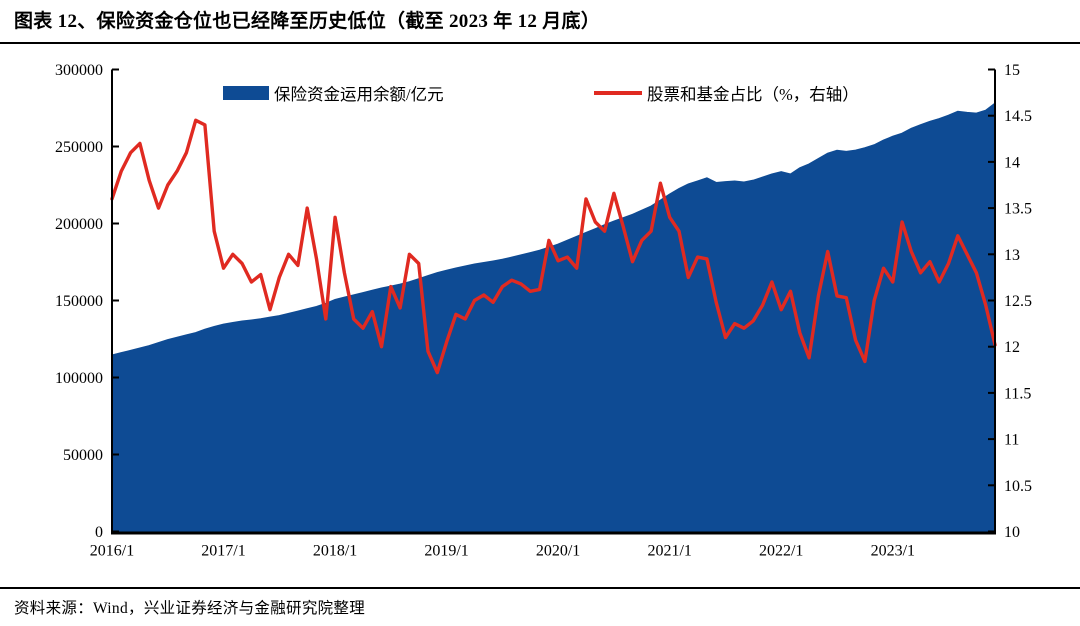 The height and width of the screenshot is (626, 1080). I want to click on left-axis-tick-label: 150000, so click(79, 301).